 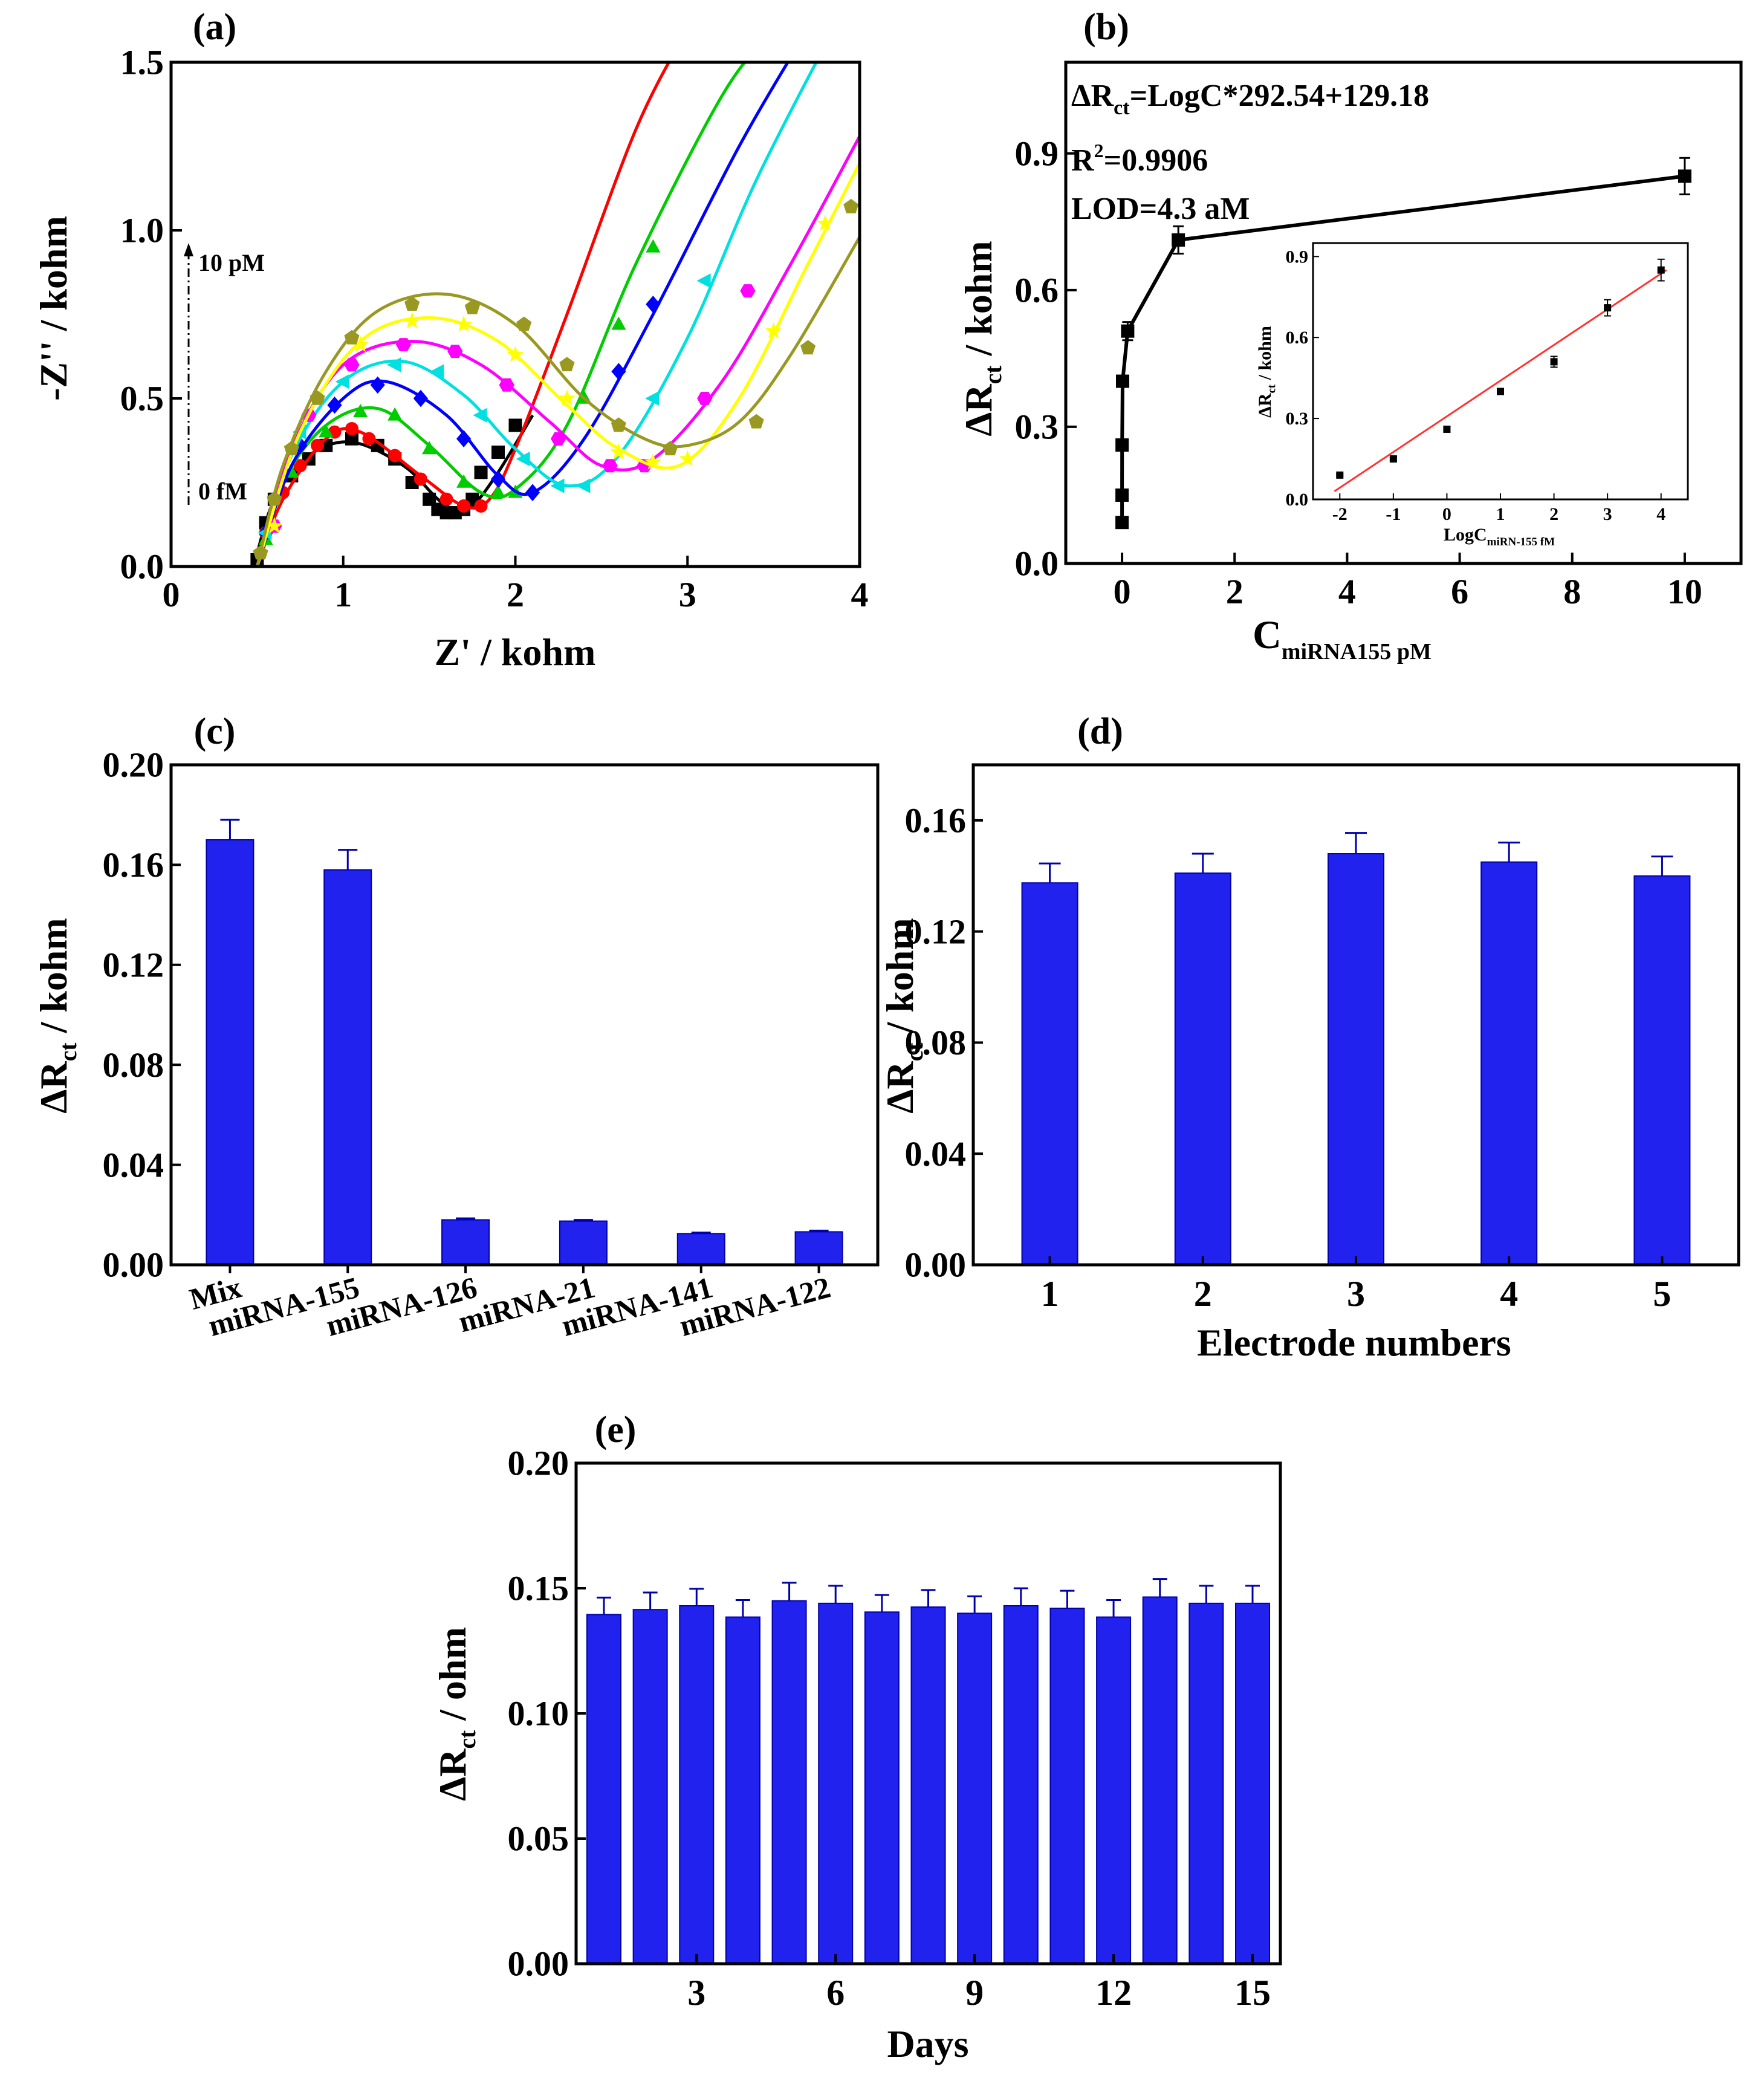 What do you see at coordinates (1037, 291) in the screenshot?
I see `y-tick-label-b: 0.6` at bounding box center [1037, 291].